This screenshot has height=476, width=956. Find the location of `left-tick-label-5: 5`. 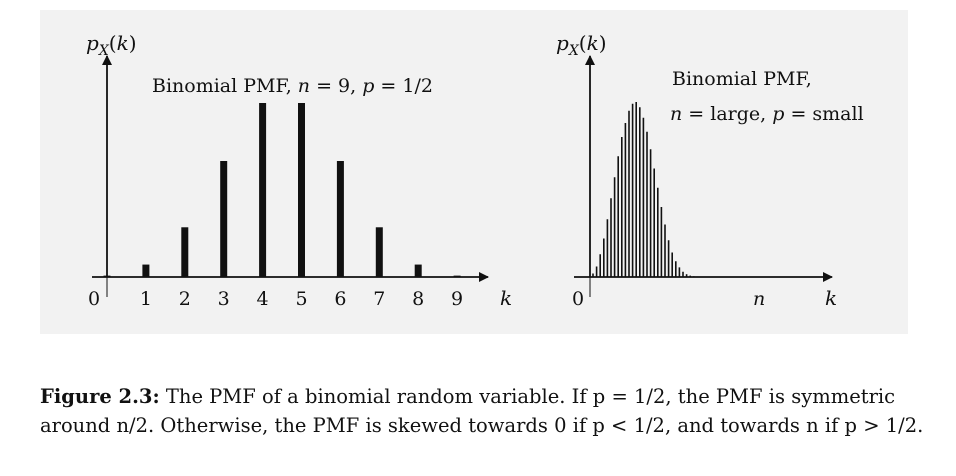

left-tick-label-5: 5 is located at coordinates (301, 299).